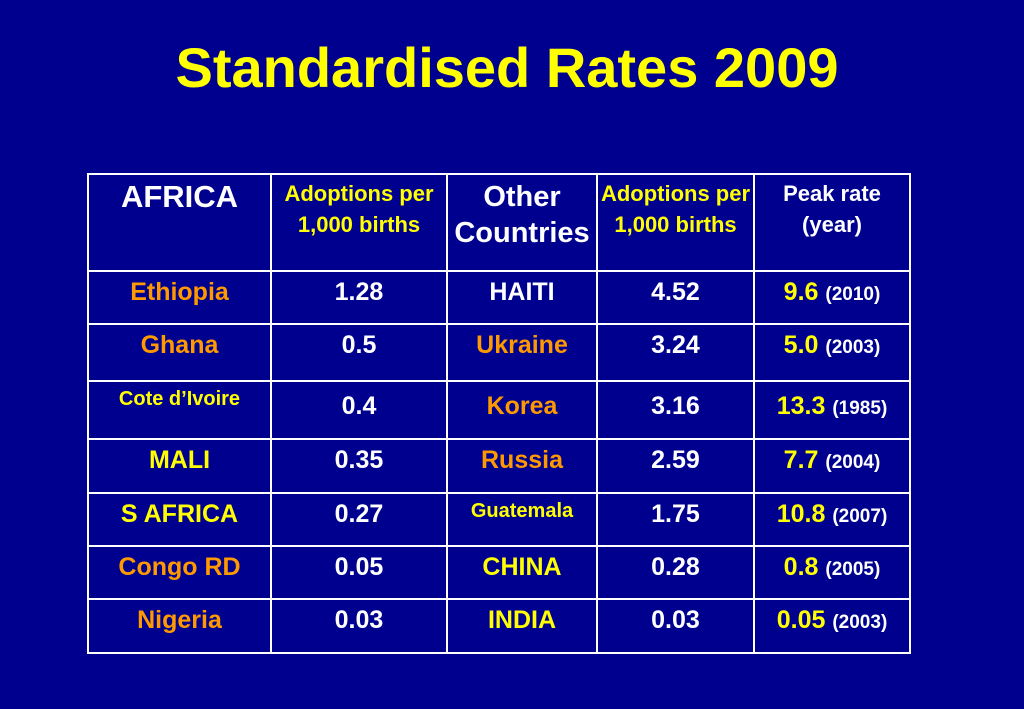 This screenshot has width=1024, height=709. I want to click on peak-rate: 7.7, so click(801, 460).